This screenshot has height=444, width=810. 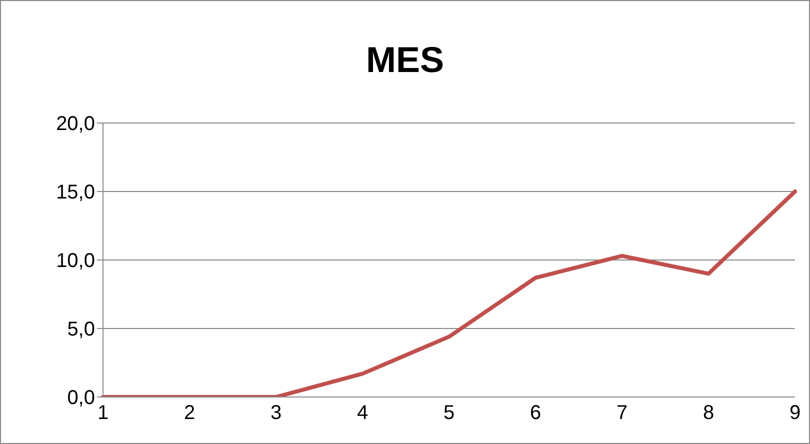 I want to click on x-tick-label: 4, so click(x=362, y=413).